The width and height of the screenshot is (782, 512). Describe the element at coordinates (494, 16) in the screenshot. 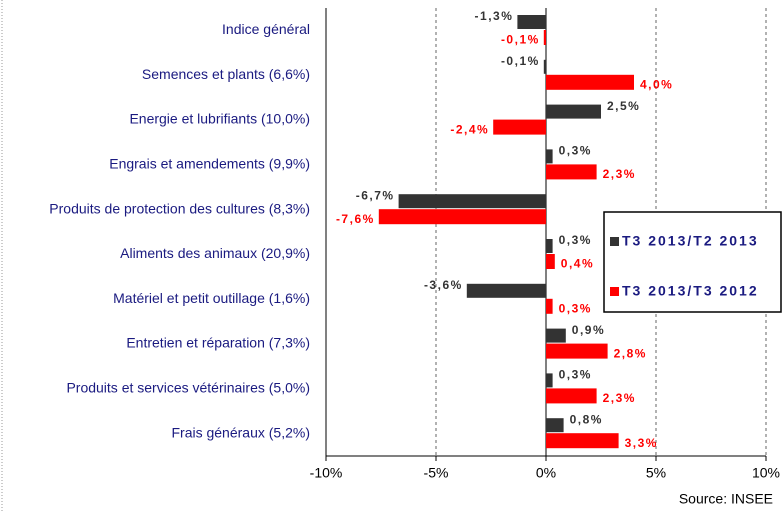

I see `value-label: -1,3%` at that location.